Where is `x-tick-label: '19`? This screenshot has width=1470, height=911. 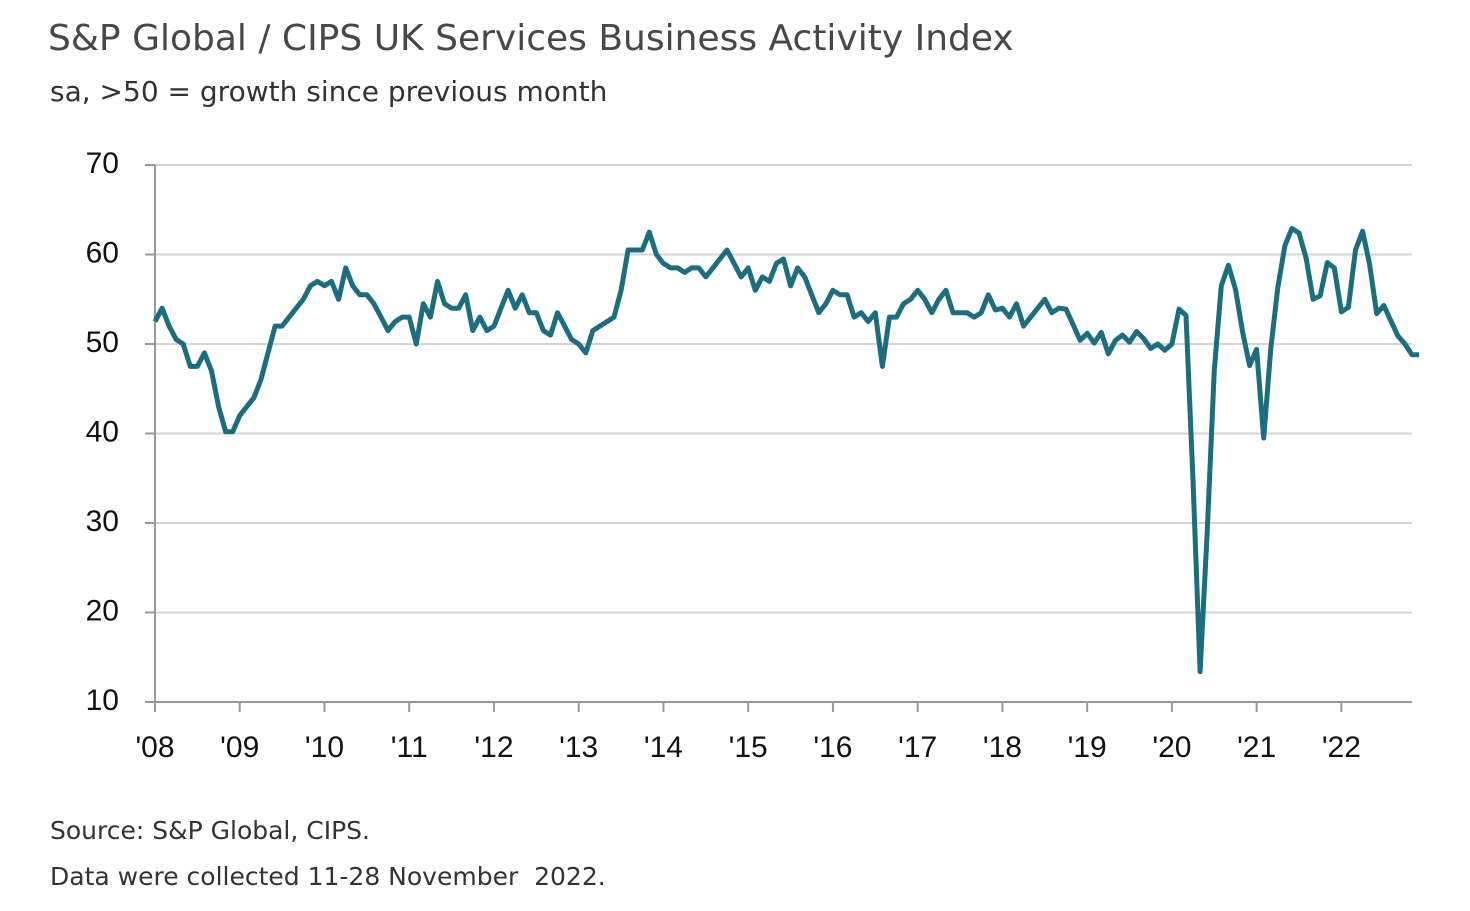 x-tick-label: '19 is located at coordinates (1087, 747).